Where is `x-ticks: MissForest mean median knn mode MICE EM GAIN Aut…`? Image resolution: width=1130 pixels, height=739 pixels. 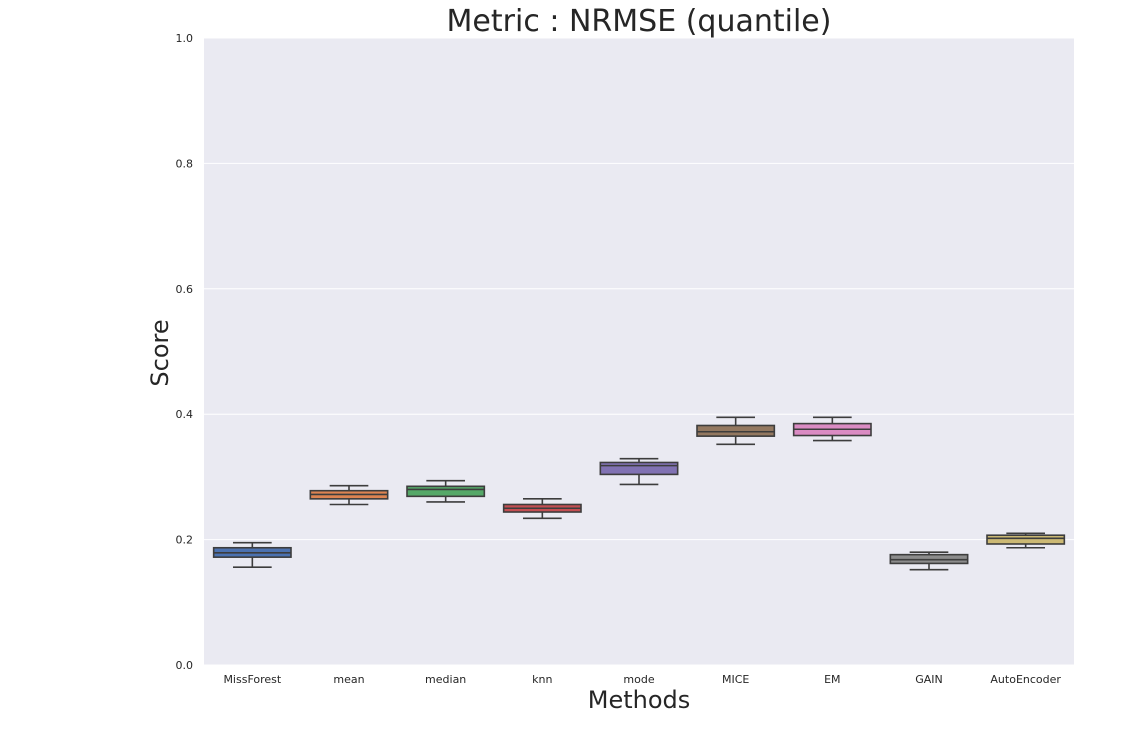
x-ticks: MissForest mean median knn mode MICE EM GAIN Aut… is located at coordinates (642, 679).